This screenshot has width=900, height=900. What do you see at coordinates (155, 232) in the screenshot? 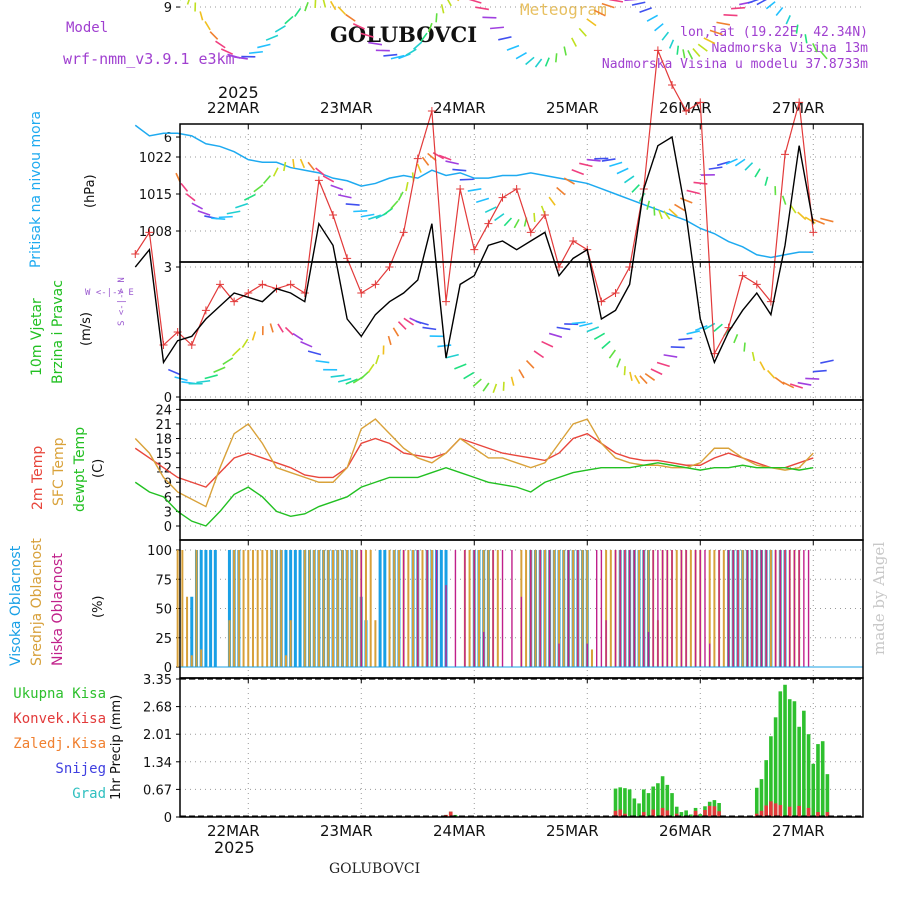
I see `y-tick-label: 1008` at bounding box center [155, 232].